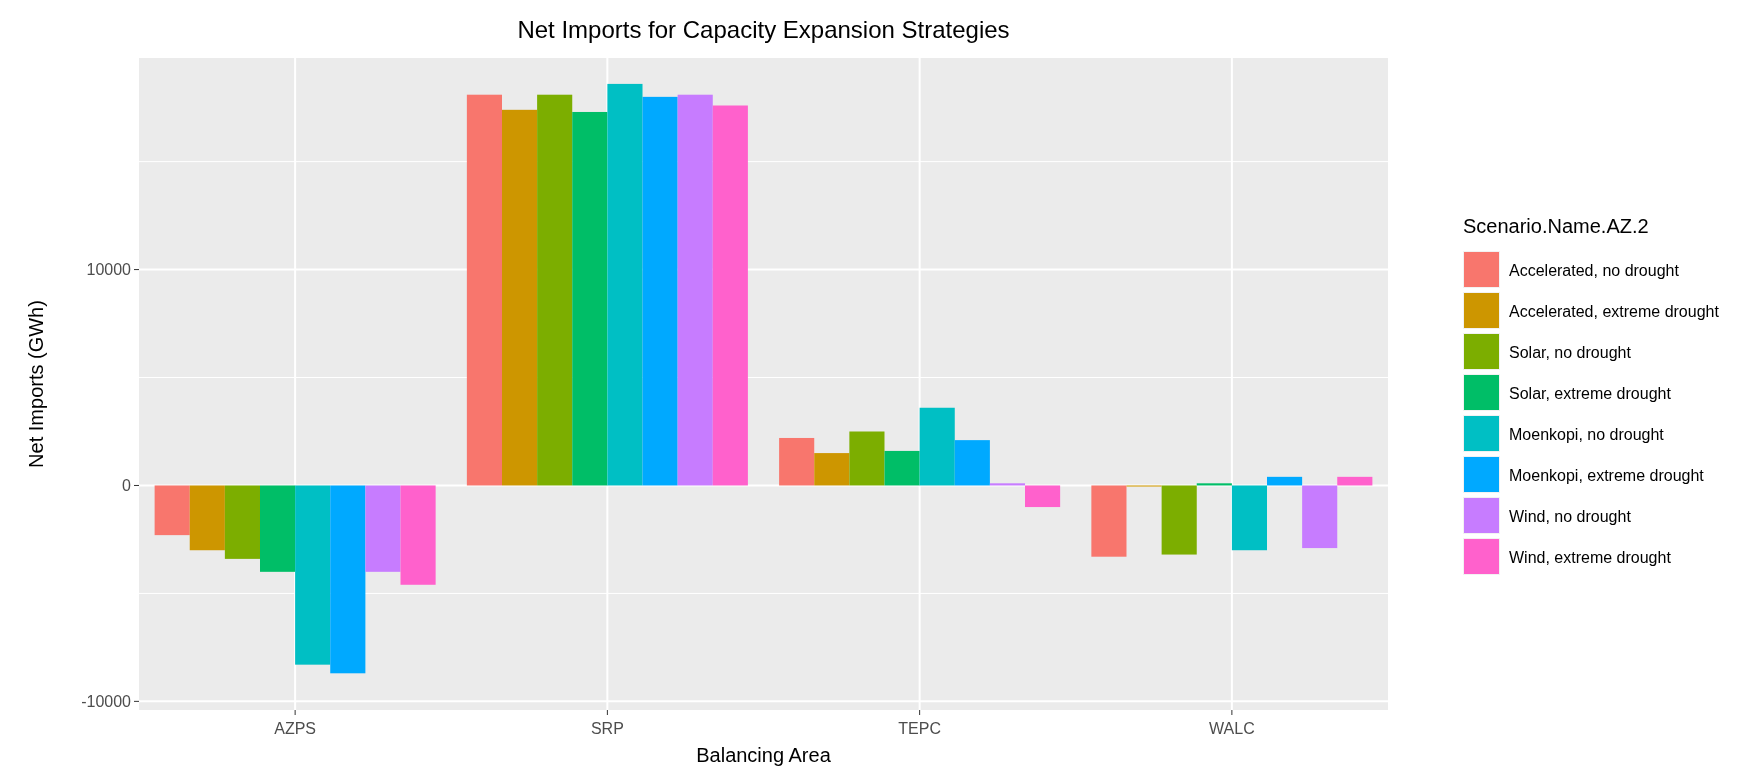  Describe the element at coordinates (1556, 226) in the screenshot. I see `legend-title: Scenario.Name.AZ.2` at that location.